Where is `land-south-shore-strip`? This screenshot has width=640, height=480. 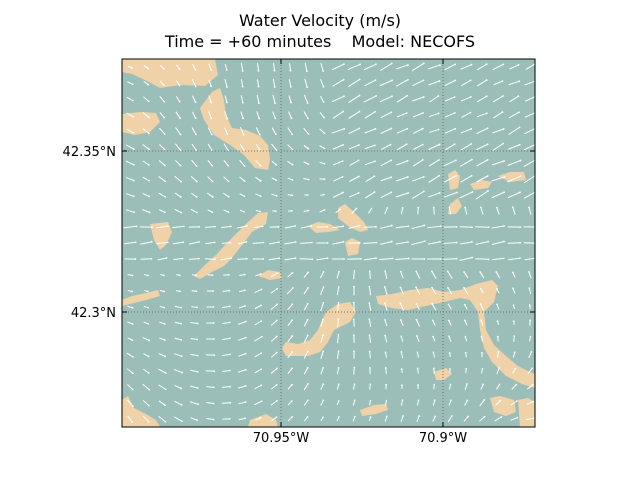 land-south-shore-strip is located at coordinates (263, 420).